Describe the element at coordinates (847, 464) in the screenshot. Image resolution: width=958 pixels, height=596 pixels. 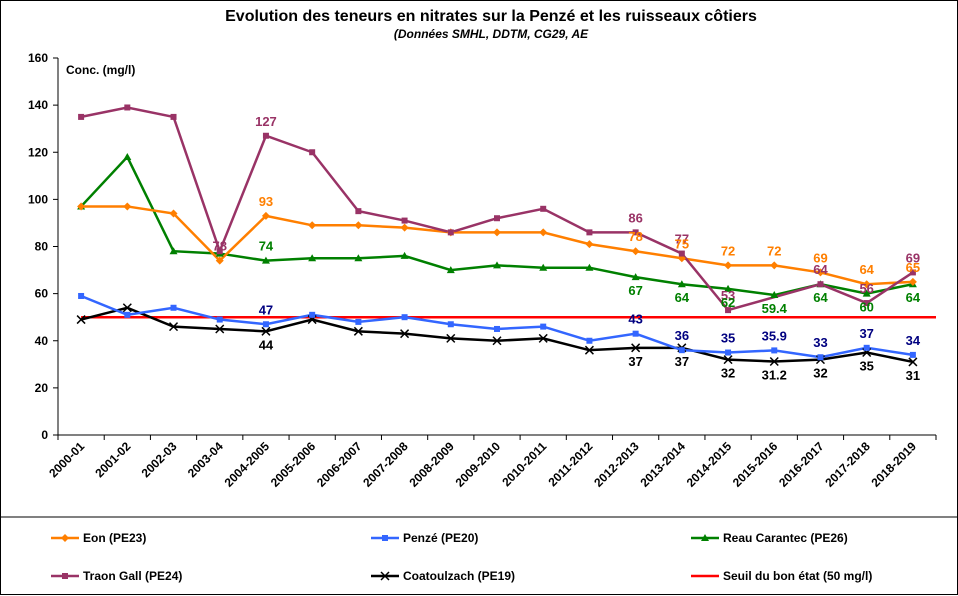
I see `x-tick-label: 2017-2018` at that location.